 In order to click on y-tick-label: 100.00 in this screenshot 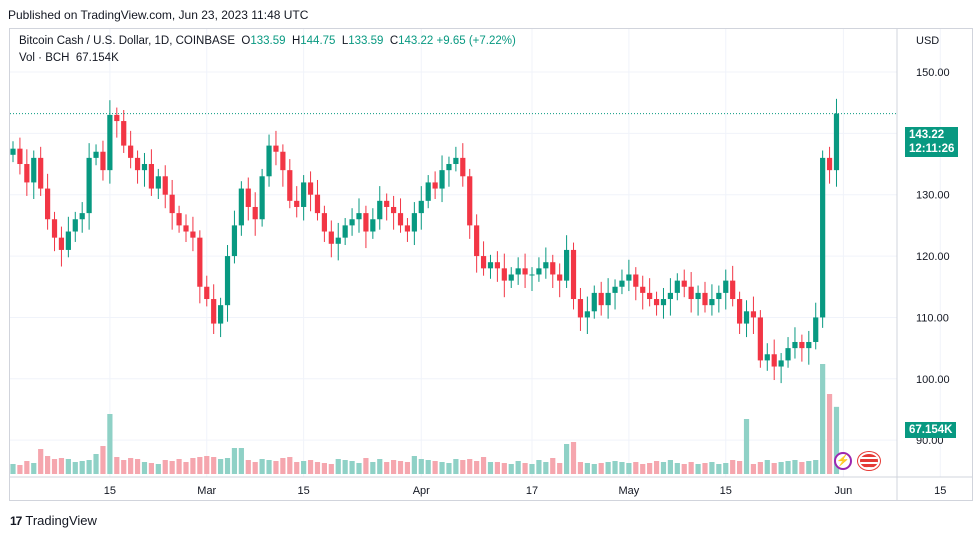, I will do `click(933, 380)`.